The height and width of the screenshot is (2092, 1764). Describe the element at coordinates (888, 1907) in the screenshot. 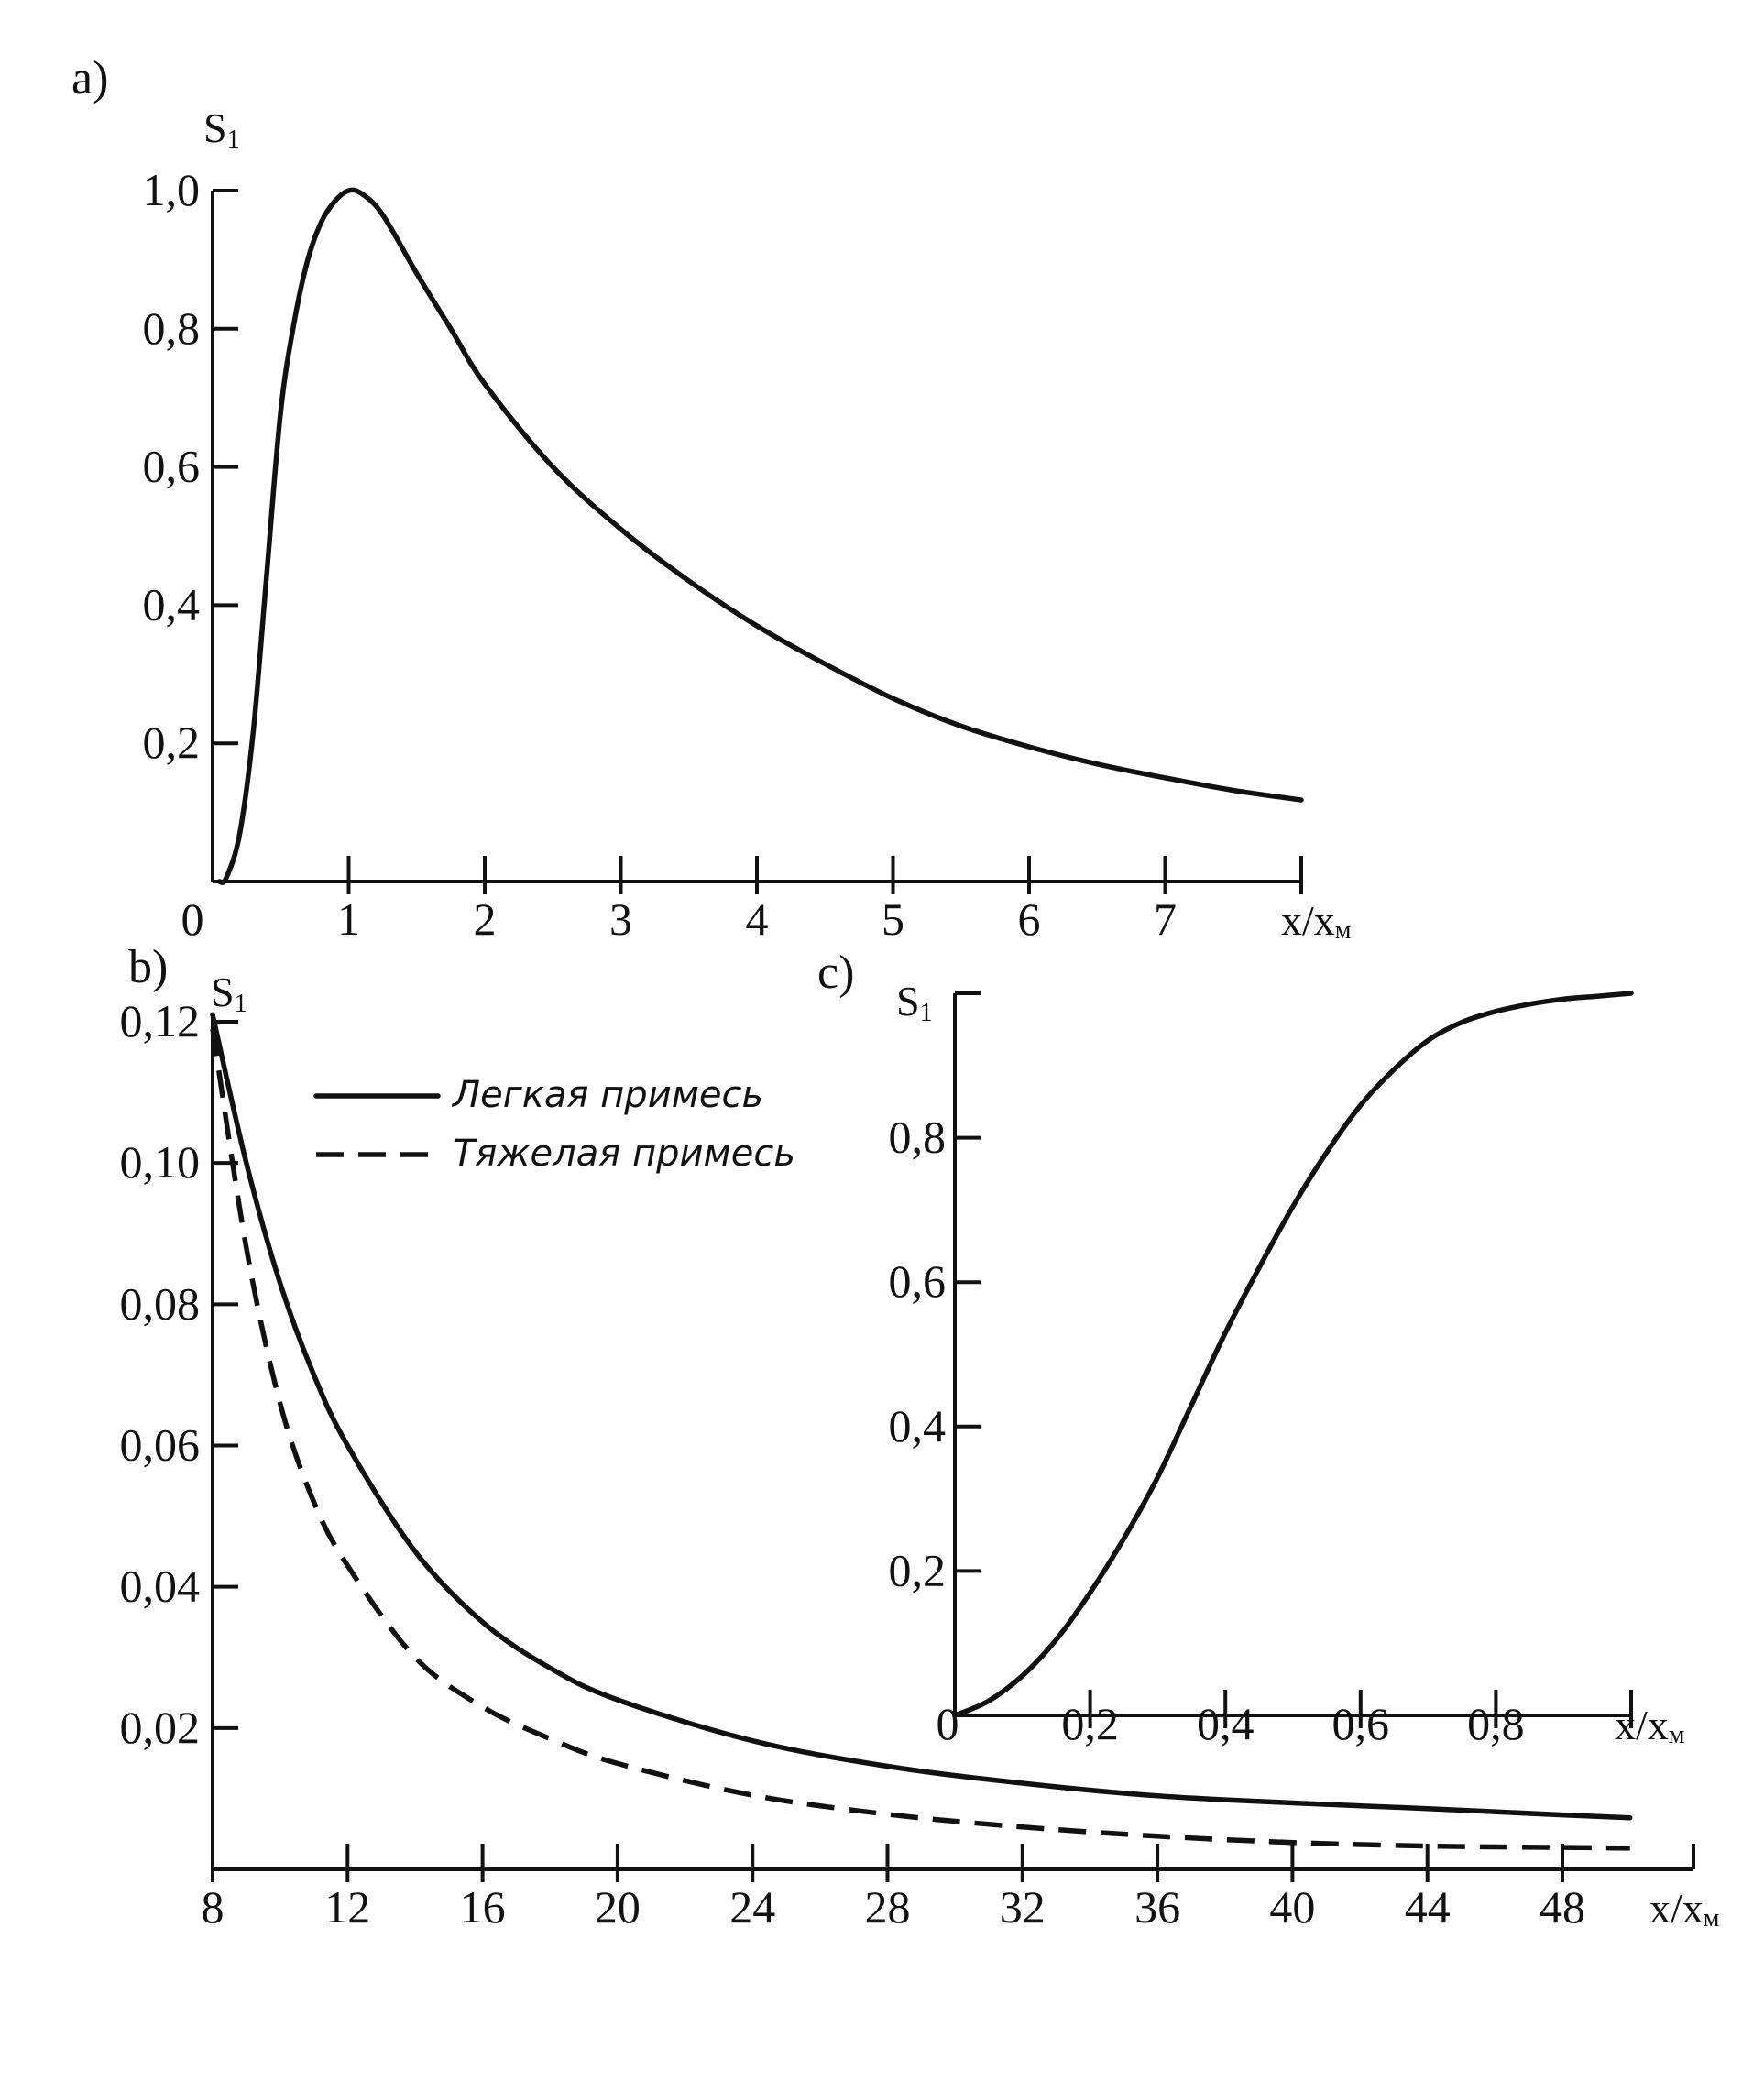

I see `x-tick-label-b: 28` at that location.